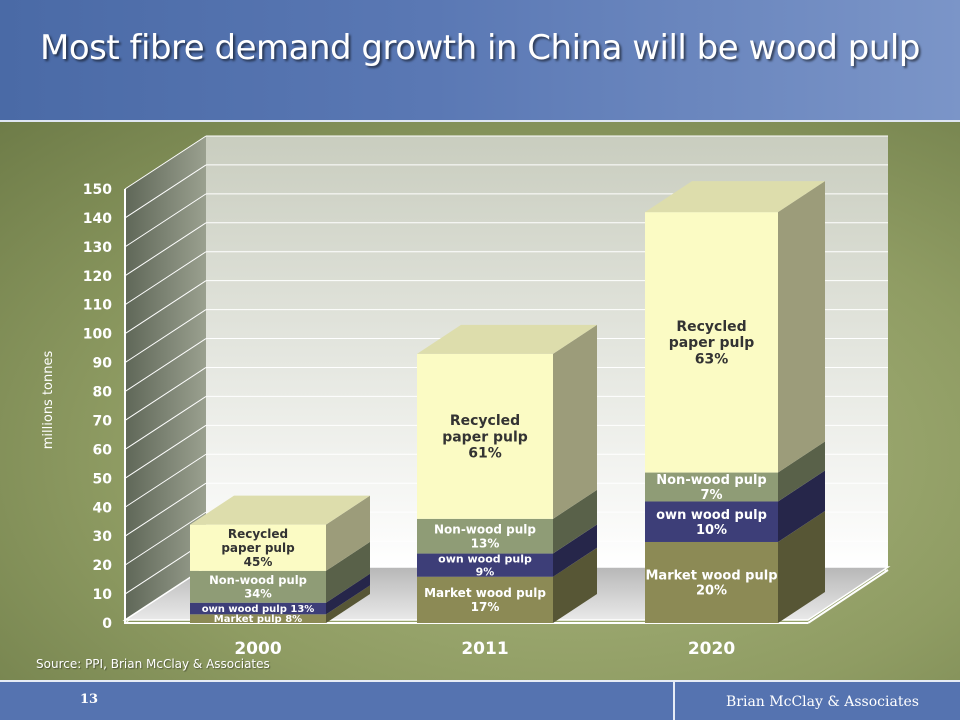 The height and width of the screenshot is (720, 960). What do you see at coordinates (153, 664) in the screenshot?
I see `source-note: Source: PPI, Brian McClay & Associates` at bounding box center [153, 664].